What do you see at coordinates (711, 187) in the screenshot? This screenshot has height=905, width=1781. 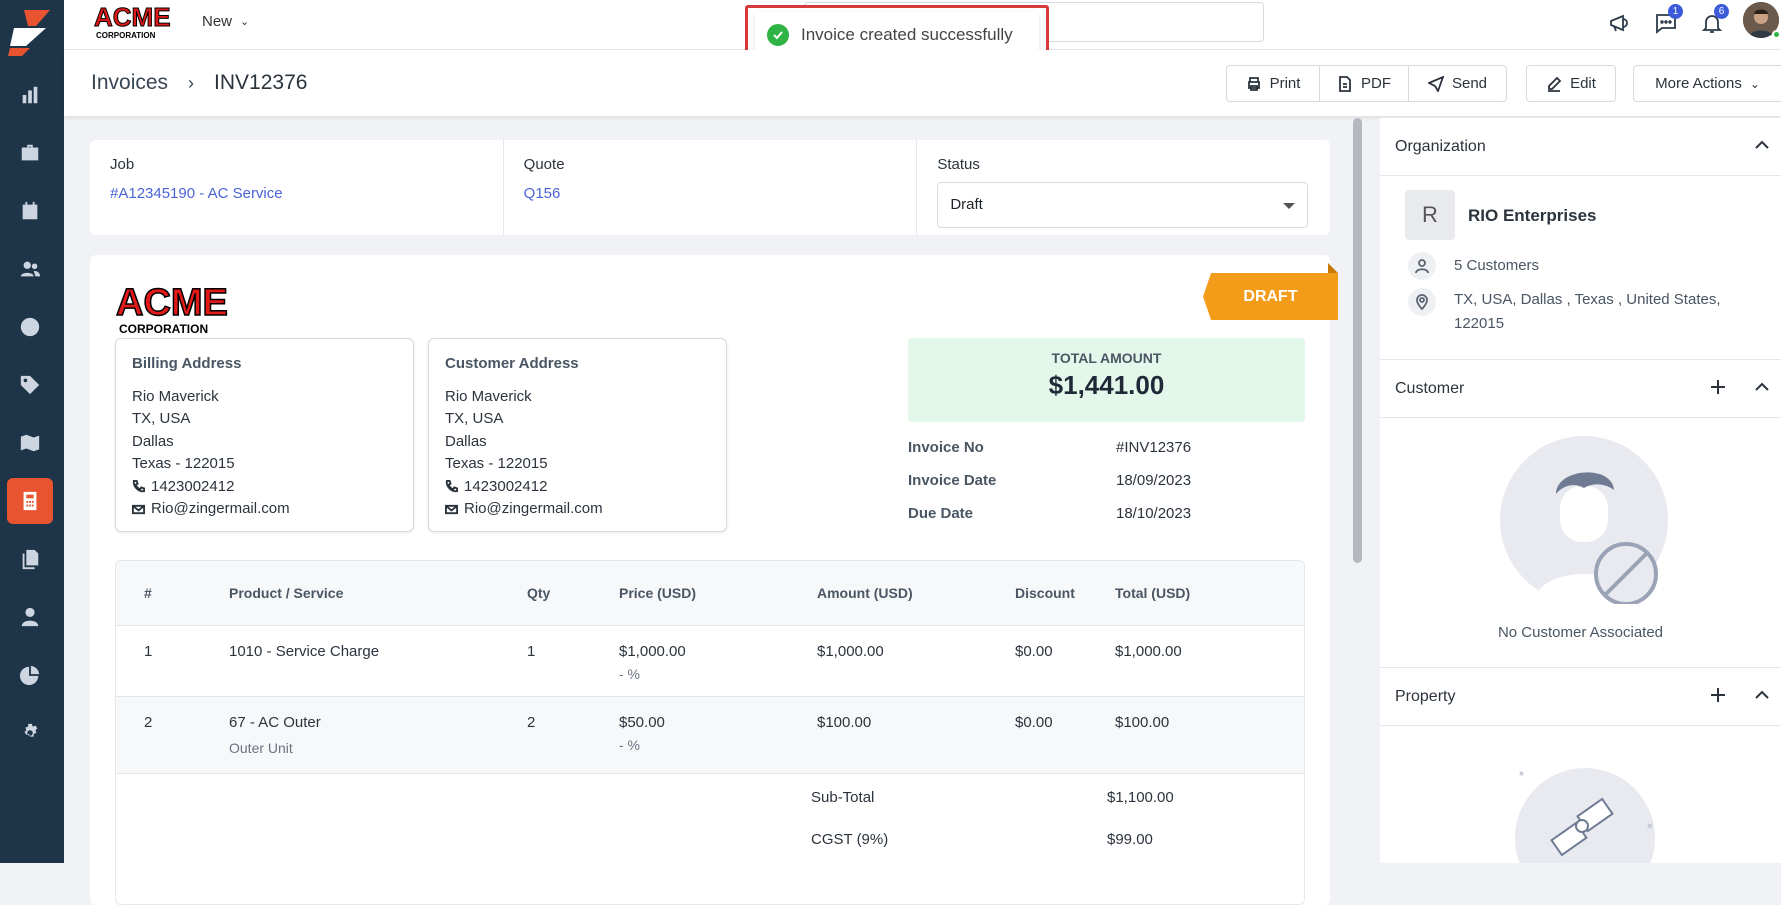 I see `quote-cell: Quote Q156` at bounding box center [711, 187].